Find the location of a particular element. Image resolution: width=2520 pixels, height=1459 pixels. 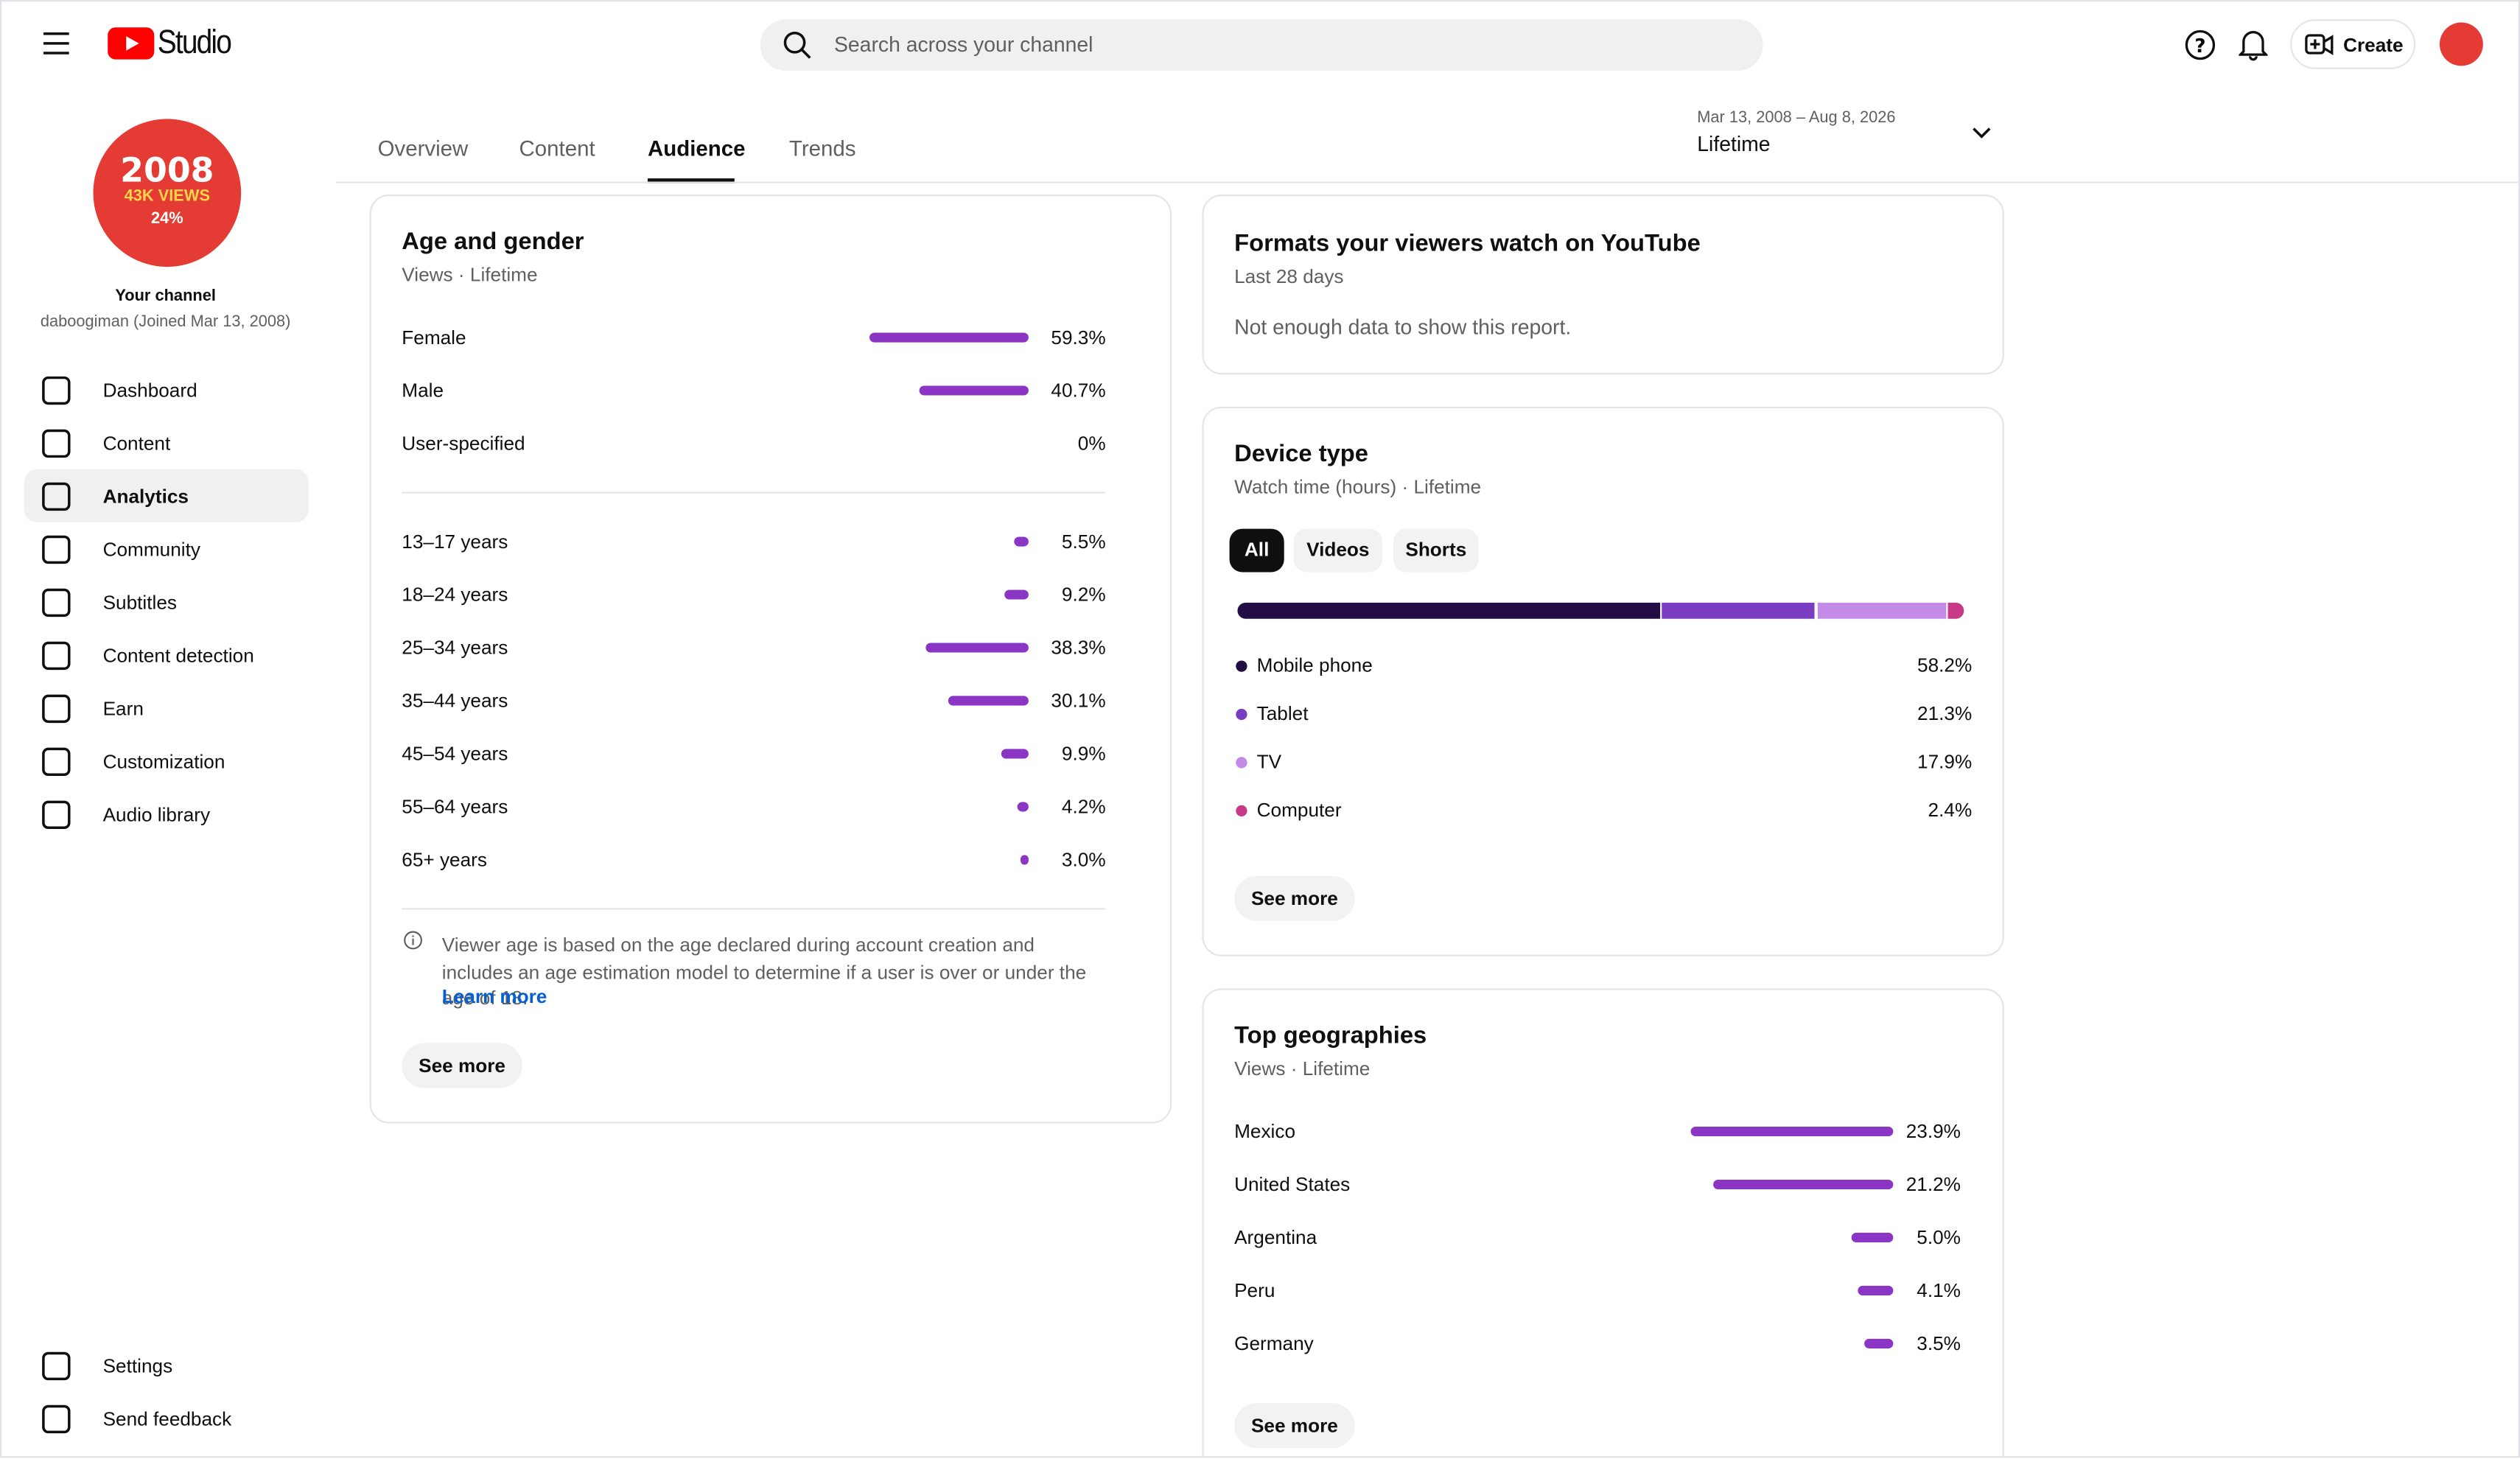

device-value: 2.4% is located at coordinates (1950, 810).